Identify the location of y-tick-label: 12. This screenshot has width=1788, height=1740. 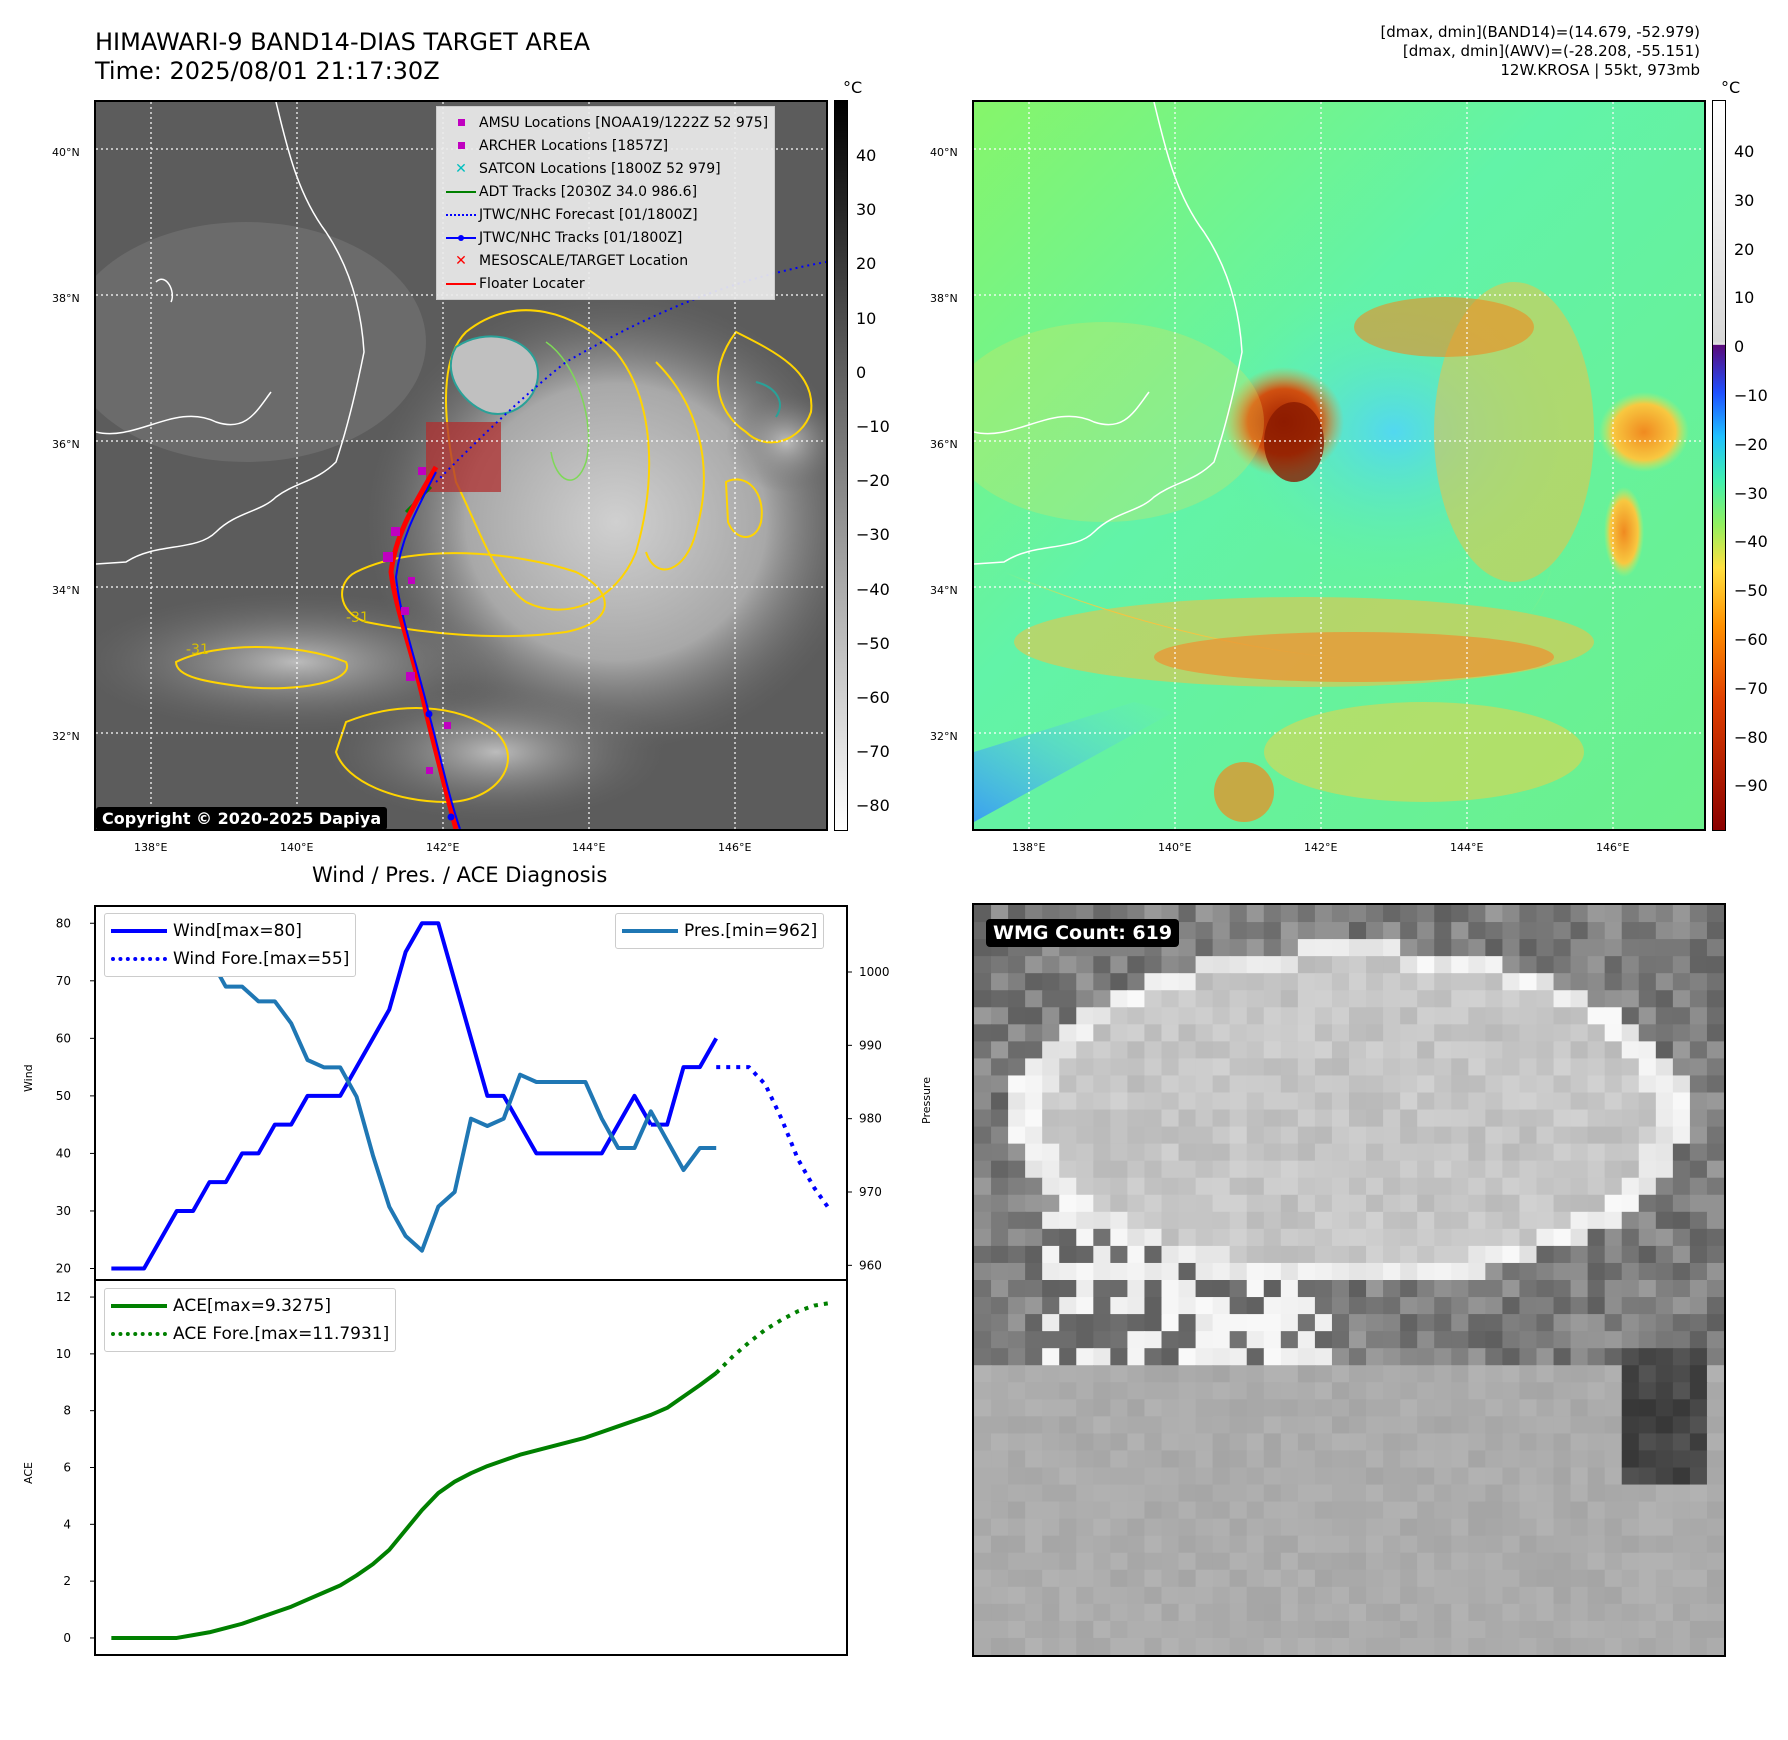
(63, 1297).